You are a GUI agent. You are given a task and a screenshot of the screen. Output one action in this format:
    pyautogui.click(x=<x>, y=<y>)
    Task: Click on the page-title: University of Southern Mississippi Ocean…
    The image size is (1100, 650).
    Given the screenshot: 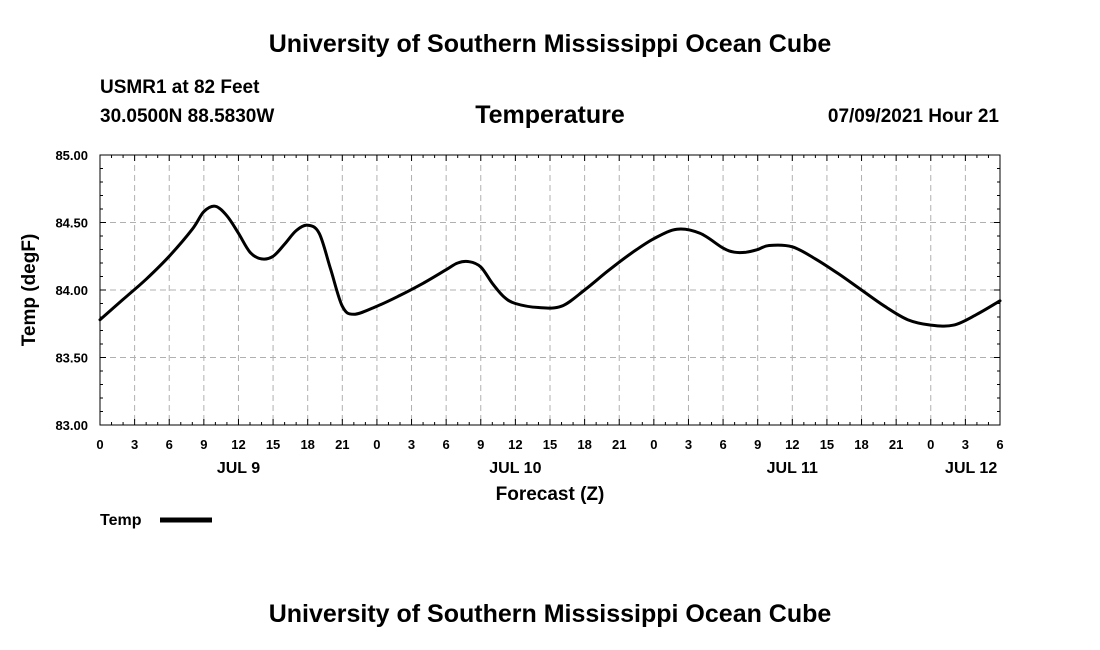 What is the action you would take?
    pyautogui.click(x=550, y=44)
    